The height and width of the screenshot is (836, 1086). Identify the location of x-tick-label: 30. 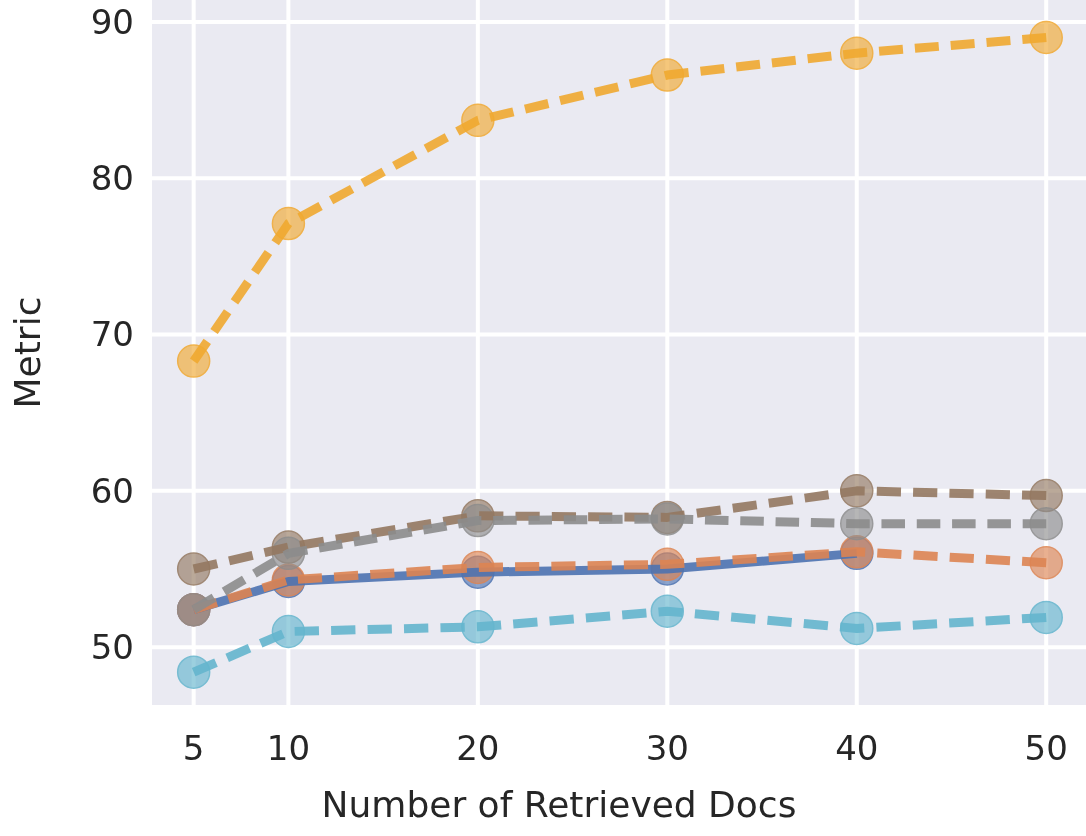
(667, 748).